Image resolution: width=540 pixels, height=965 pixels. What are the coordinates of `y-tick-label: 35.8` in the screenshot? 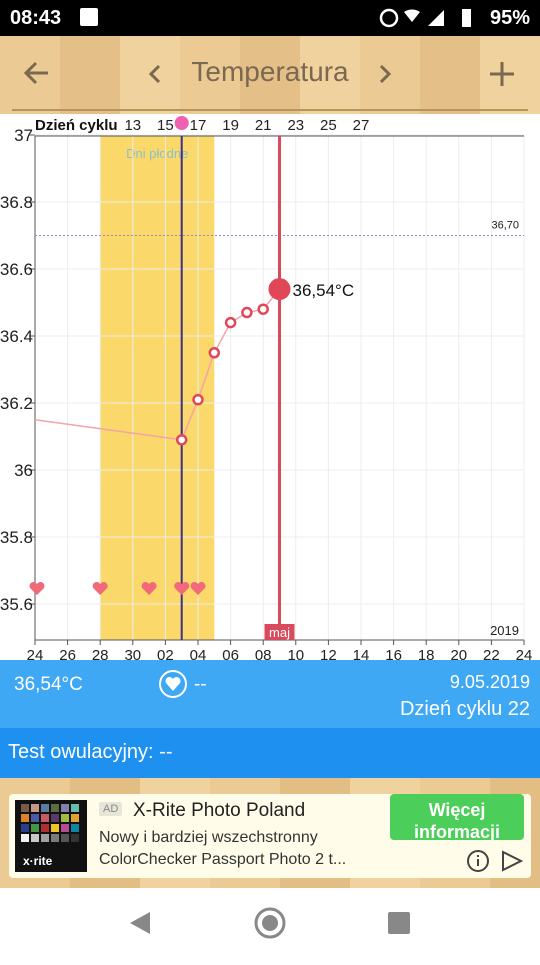 It's located at (16, 537).